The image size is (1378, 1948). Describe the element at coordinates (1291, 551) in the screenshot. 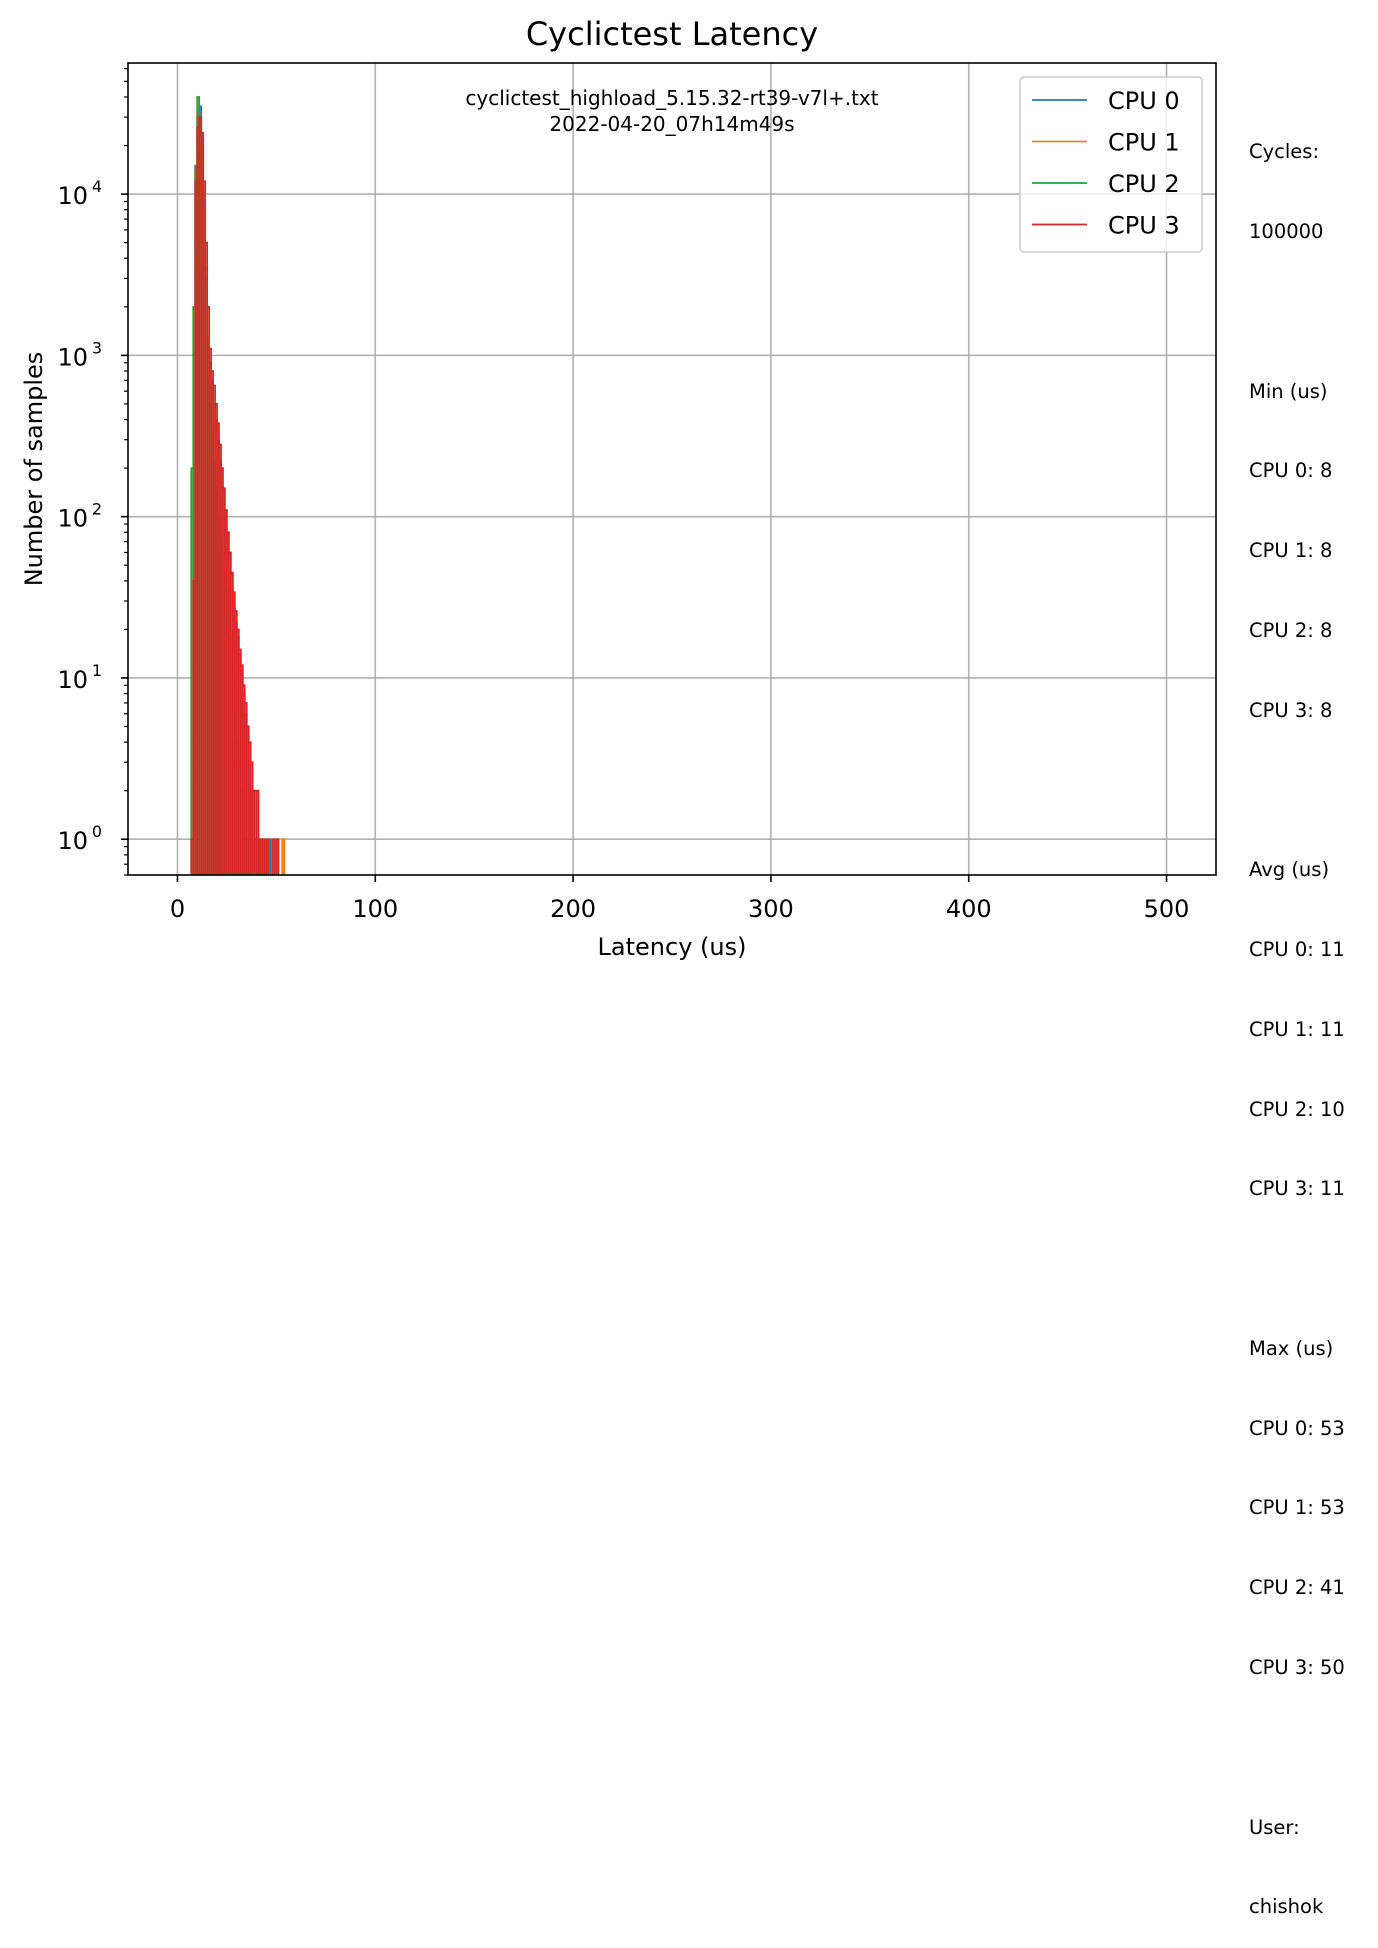

I see `min-cpu1: CPU 1: 8` at that location.